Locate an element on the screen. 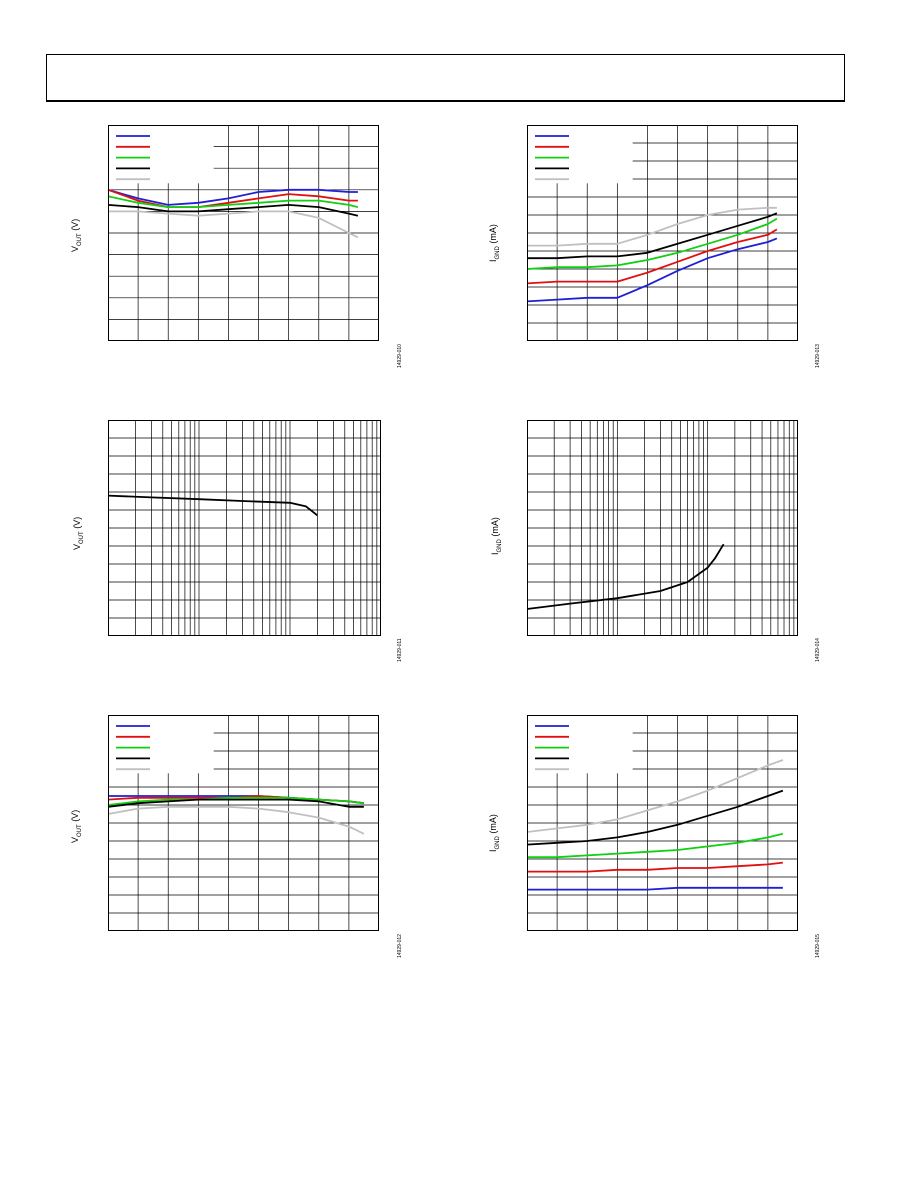 This screenshot has width=918, height=1188. figure-ignd-vs-temp is located at coordinates (662, 233).